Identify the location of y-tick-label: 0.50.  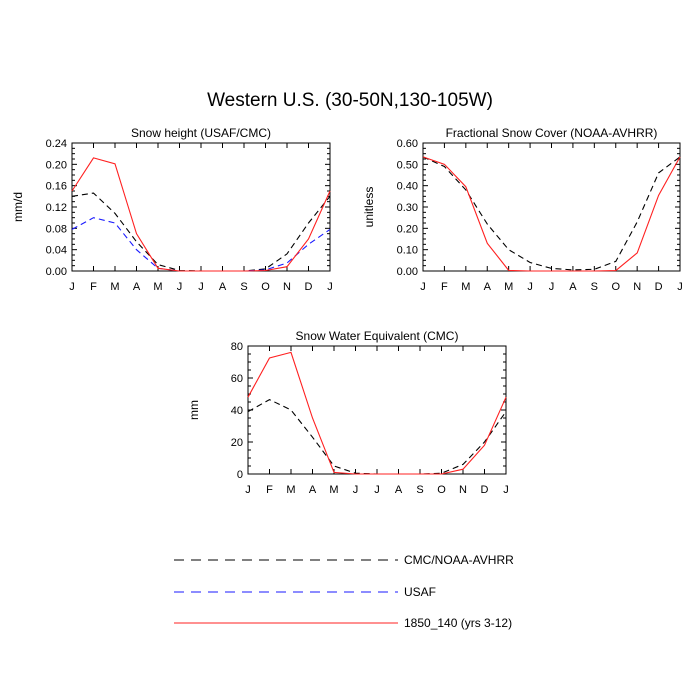
(407, 165).